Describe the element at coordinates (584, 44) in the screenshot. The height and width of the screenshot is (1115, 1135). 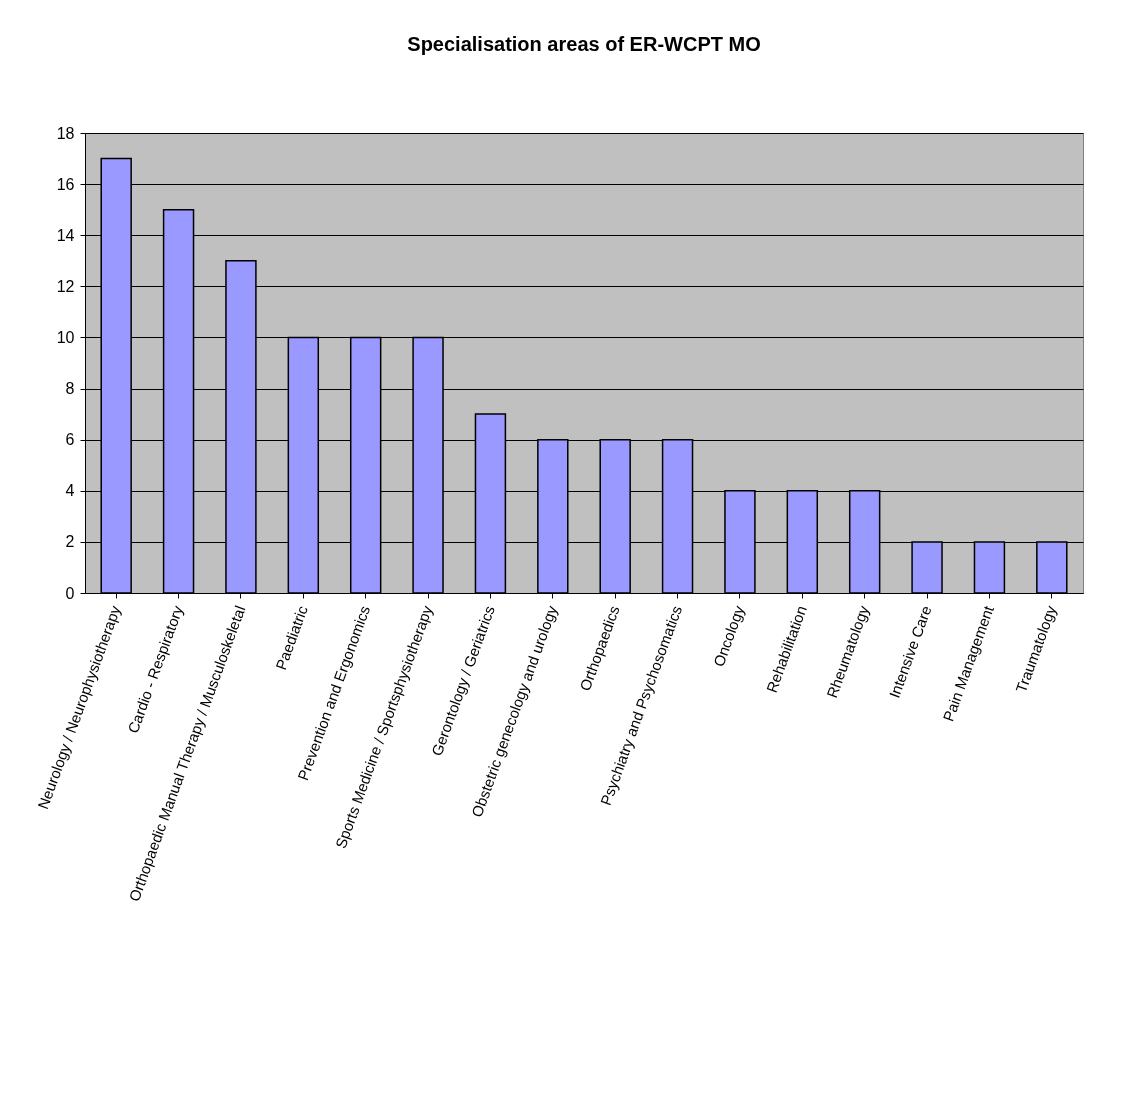
I see `chart-title: Specialisation areas of ER-WCPT MO` at that location.